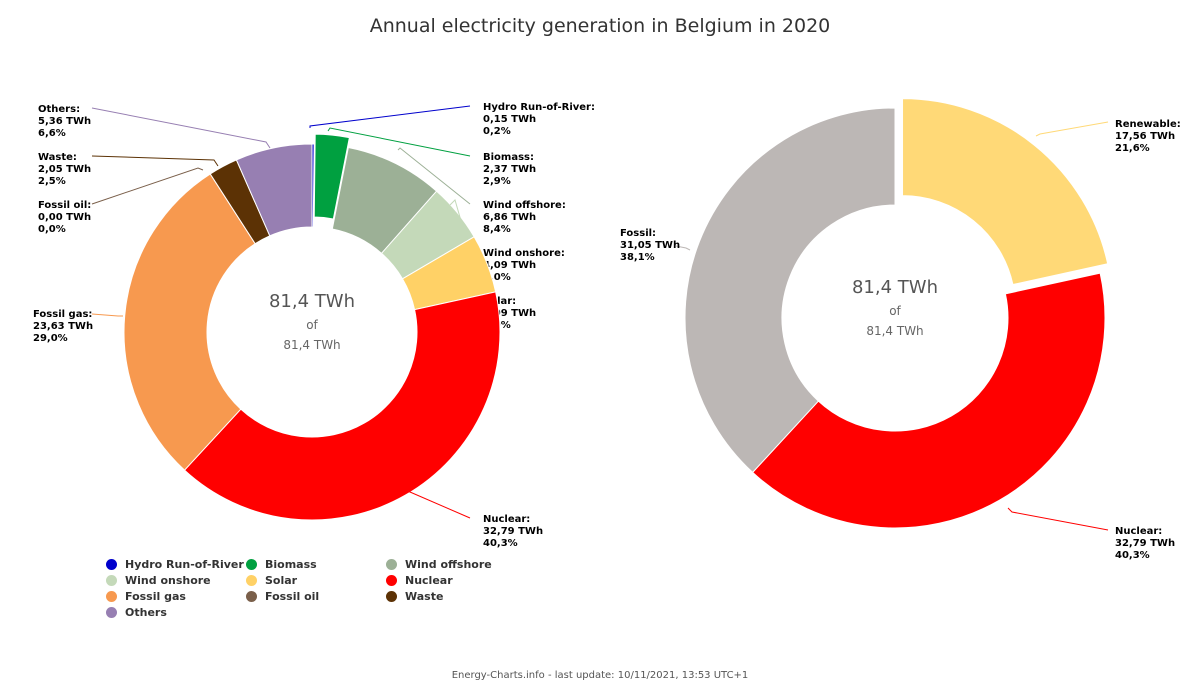 This screenshot has width=1200, height=698. I want to click on data-label-fossil: Fossil: 31,05 TWh 38,1%, so click(650, 245).